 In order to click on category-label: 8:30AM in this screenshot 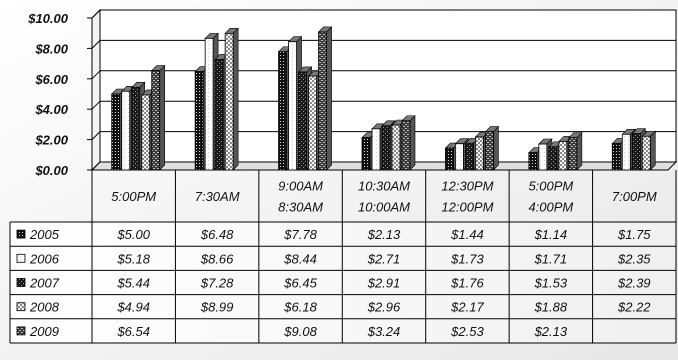, I will do `click(300, 207)`.